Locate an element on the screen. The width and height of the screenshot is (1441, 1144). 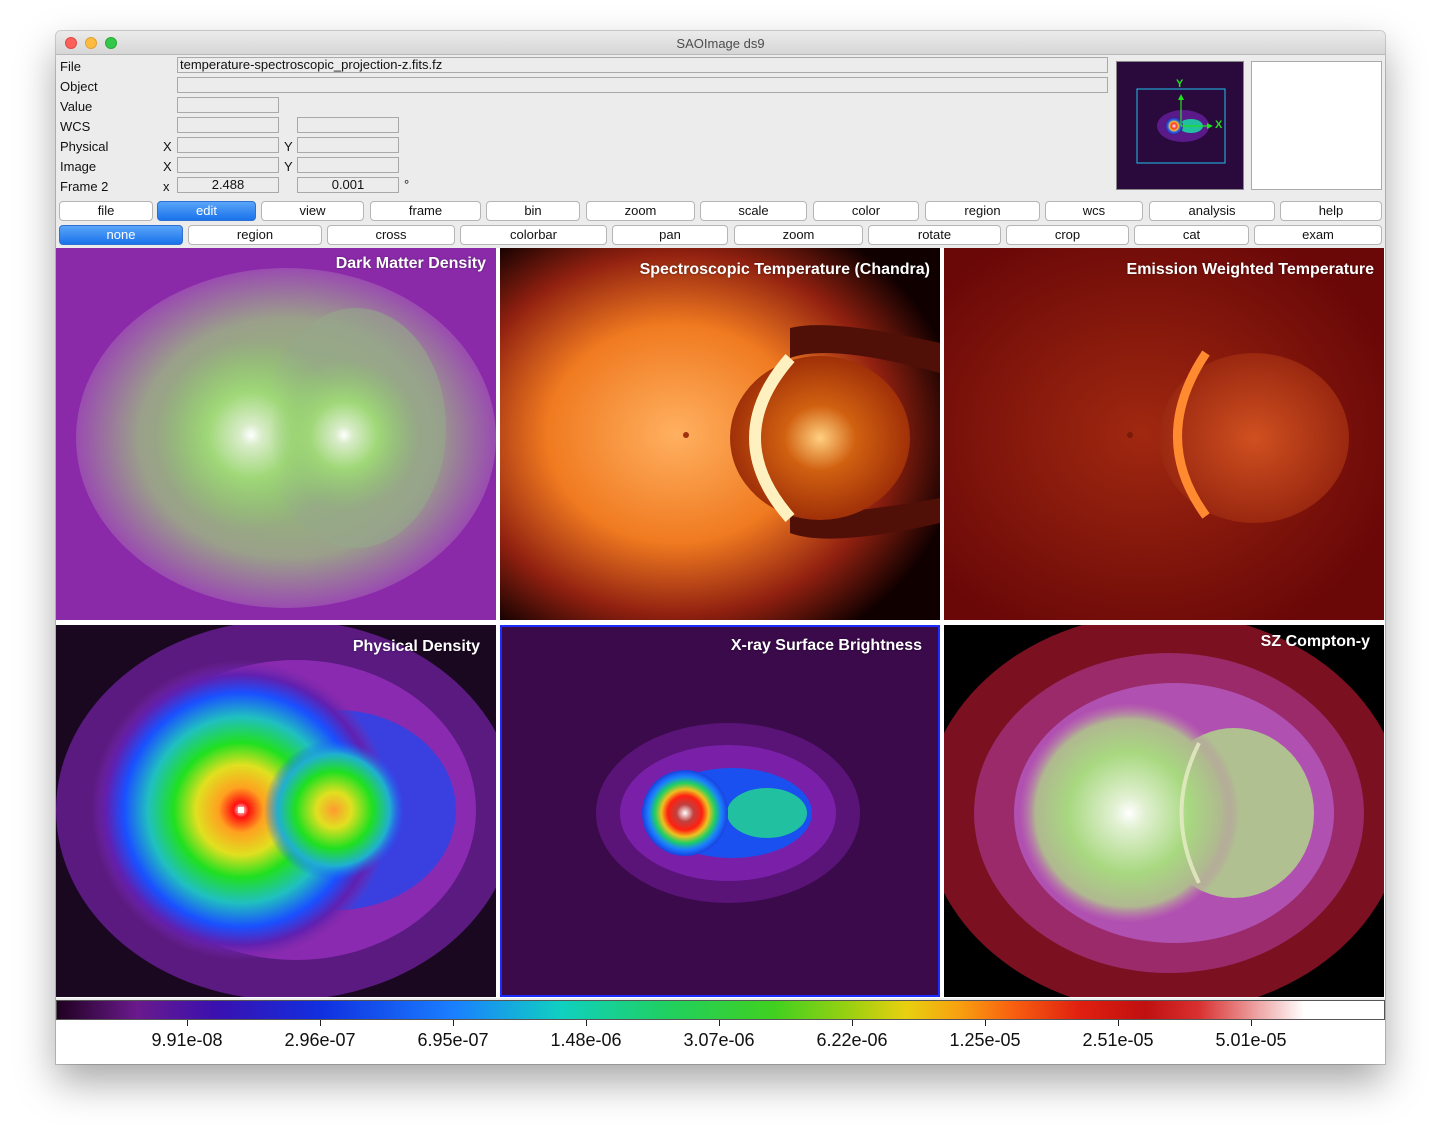
frame-dark-matter-density: Dark Matter Density is located at coordinates (276, 434).